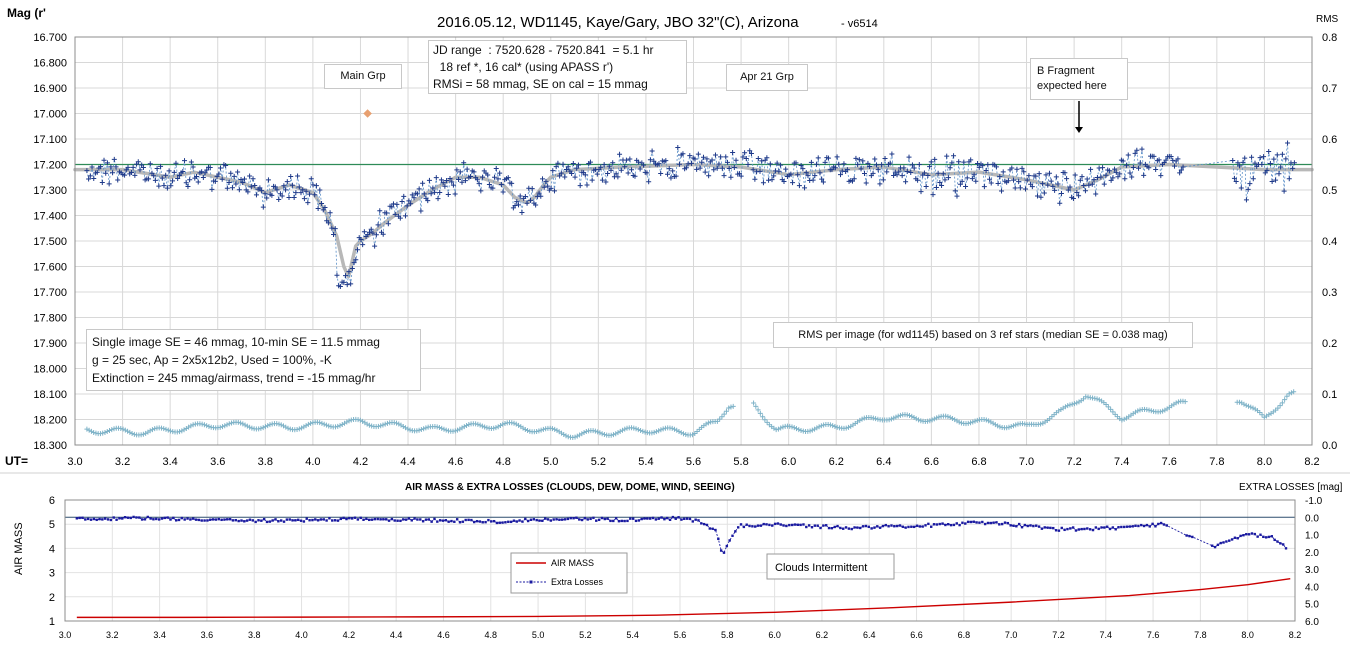  Describe the element at coordinates (577, 582) in the screenshot. I see `legend-losses-label: Extra Losses` at that location.